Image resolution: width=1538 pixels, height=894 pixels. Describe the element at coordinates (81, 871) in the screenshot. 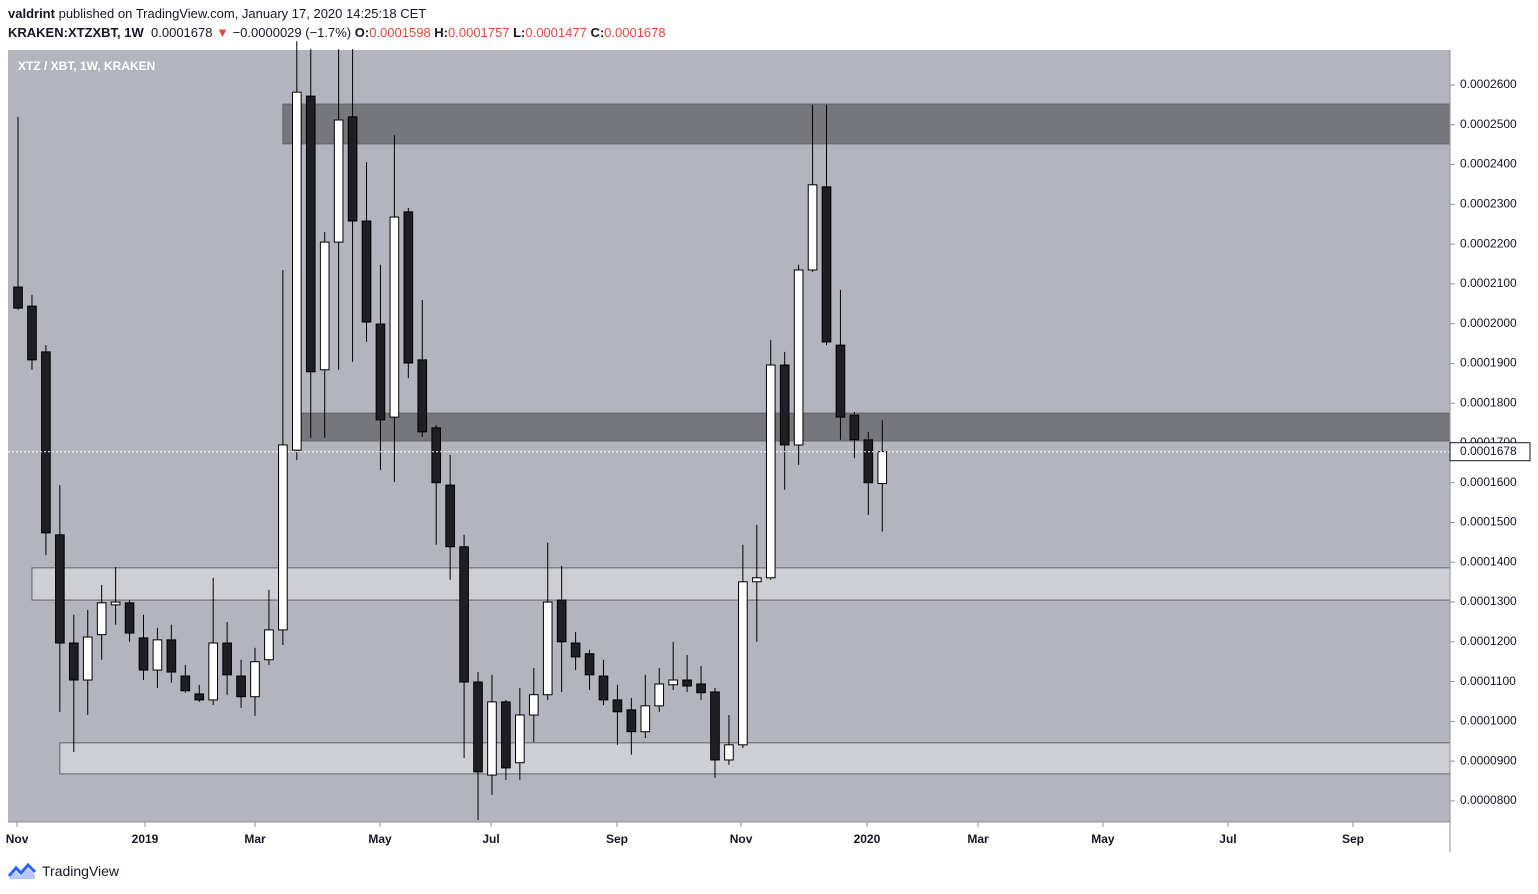

I see `brand-name: TradingView` at that location.